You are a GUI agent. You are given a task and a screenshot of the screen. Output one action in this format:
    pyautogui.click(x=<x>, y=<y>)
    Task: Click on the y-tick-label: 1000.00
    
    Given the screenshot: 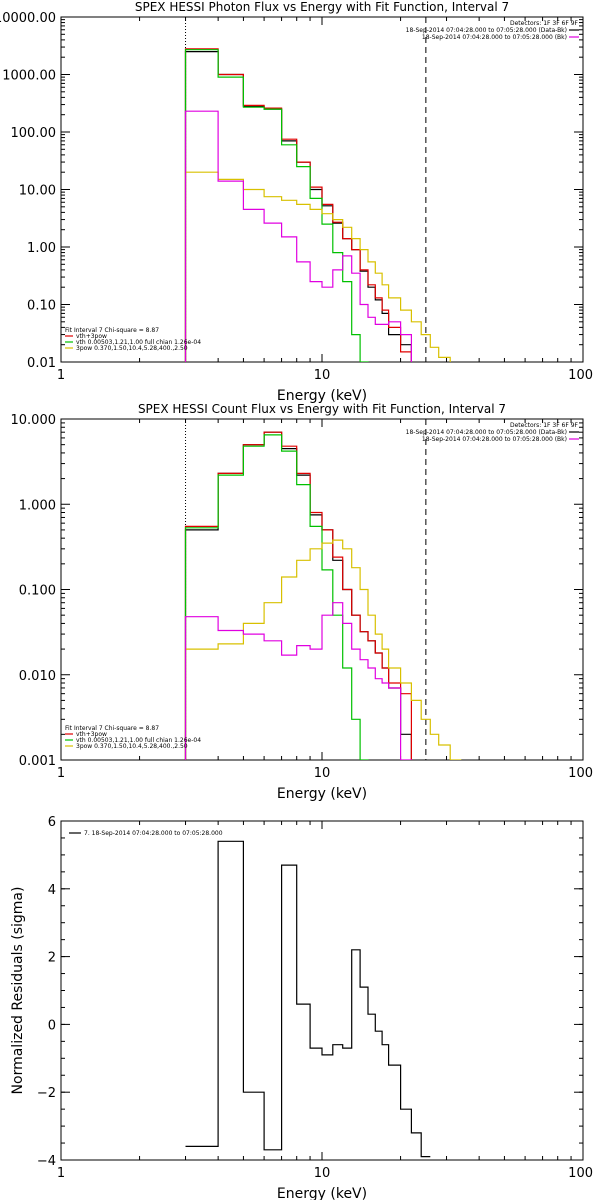 What is the action you would take?
    pyautogui.click(x=29, y=76)
    